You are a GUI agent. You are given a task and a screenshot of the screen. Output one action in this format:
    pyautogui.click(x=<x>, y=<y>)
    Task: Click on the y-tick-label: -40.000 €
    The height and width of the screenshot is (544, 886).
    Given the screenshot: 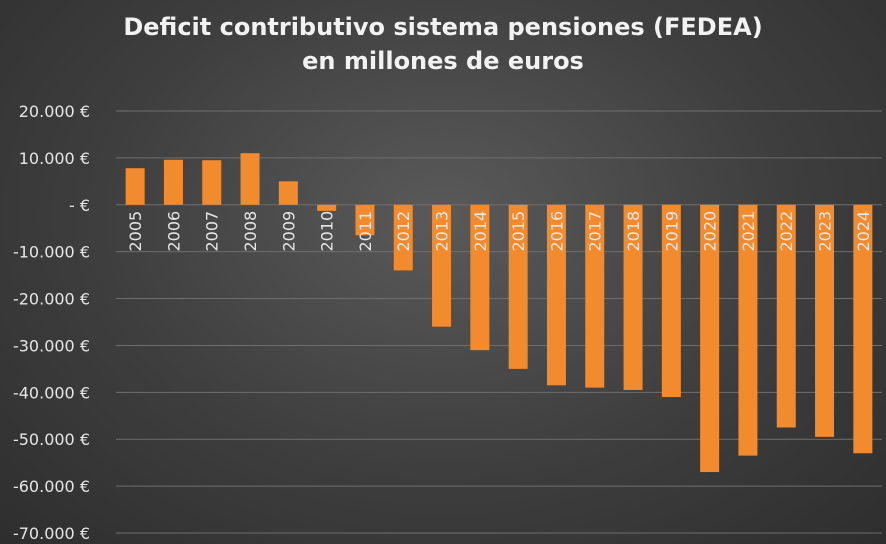 What is the action you would take?
    pyautogui.click(x=51, y=392)
    